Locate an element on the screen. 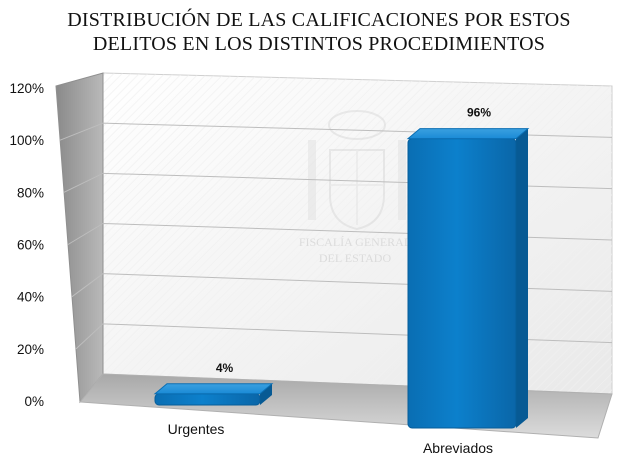 The height and width of the screenshot is (473, 638). y-tick-label: 0% is located at coordinates (34, 401).